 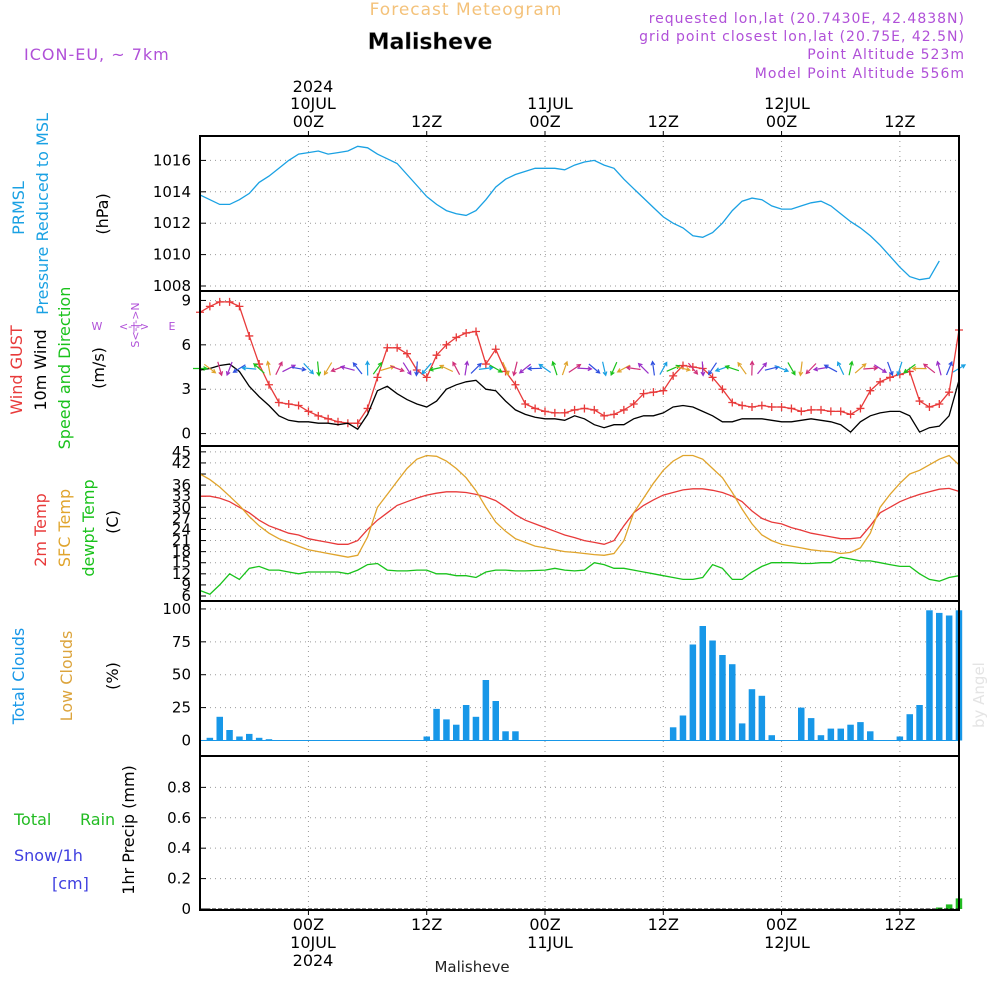 What do you see at coordinates (466, 10) in the screenshot?
I see `forecast-meteogram-title: Forecast Meteogram` at bounding box center [466, 10].